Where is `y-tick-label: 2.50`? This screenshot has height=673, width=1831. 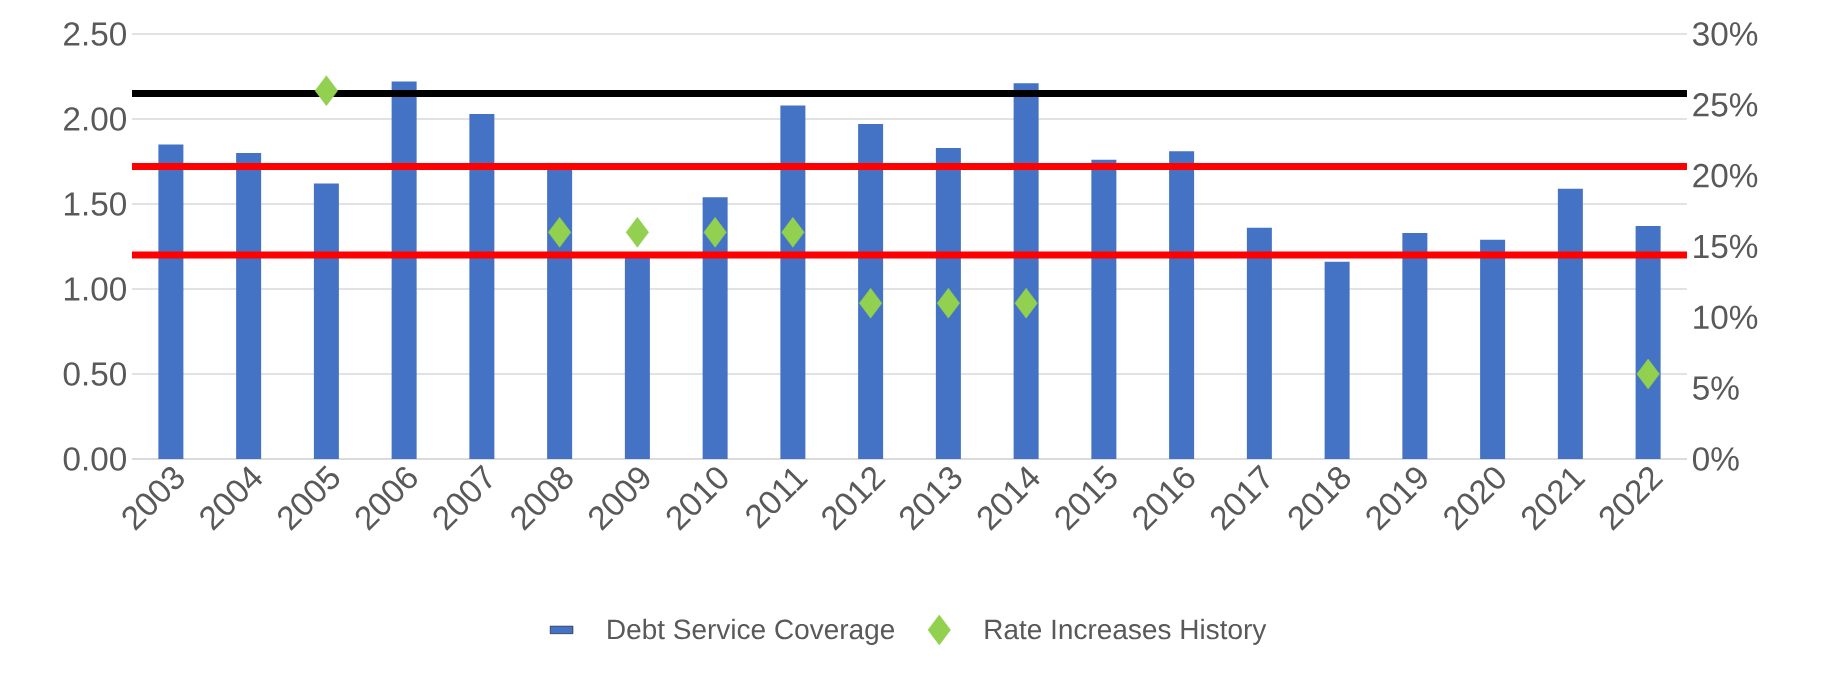 y-tick-label: 2.50 is located at coordinates (95, 34).